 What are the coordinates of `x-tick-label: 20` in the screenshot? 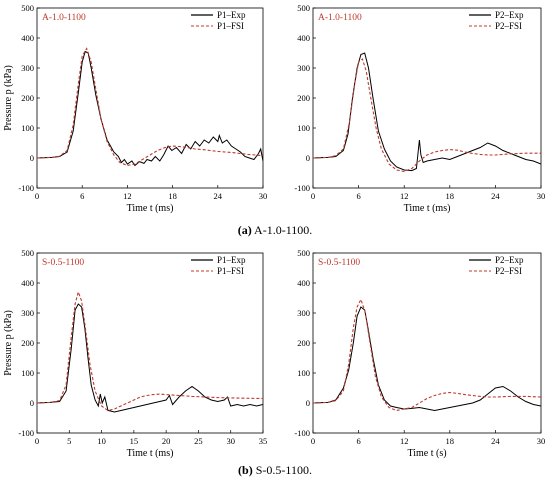 It's located at (166, 441).